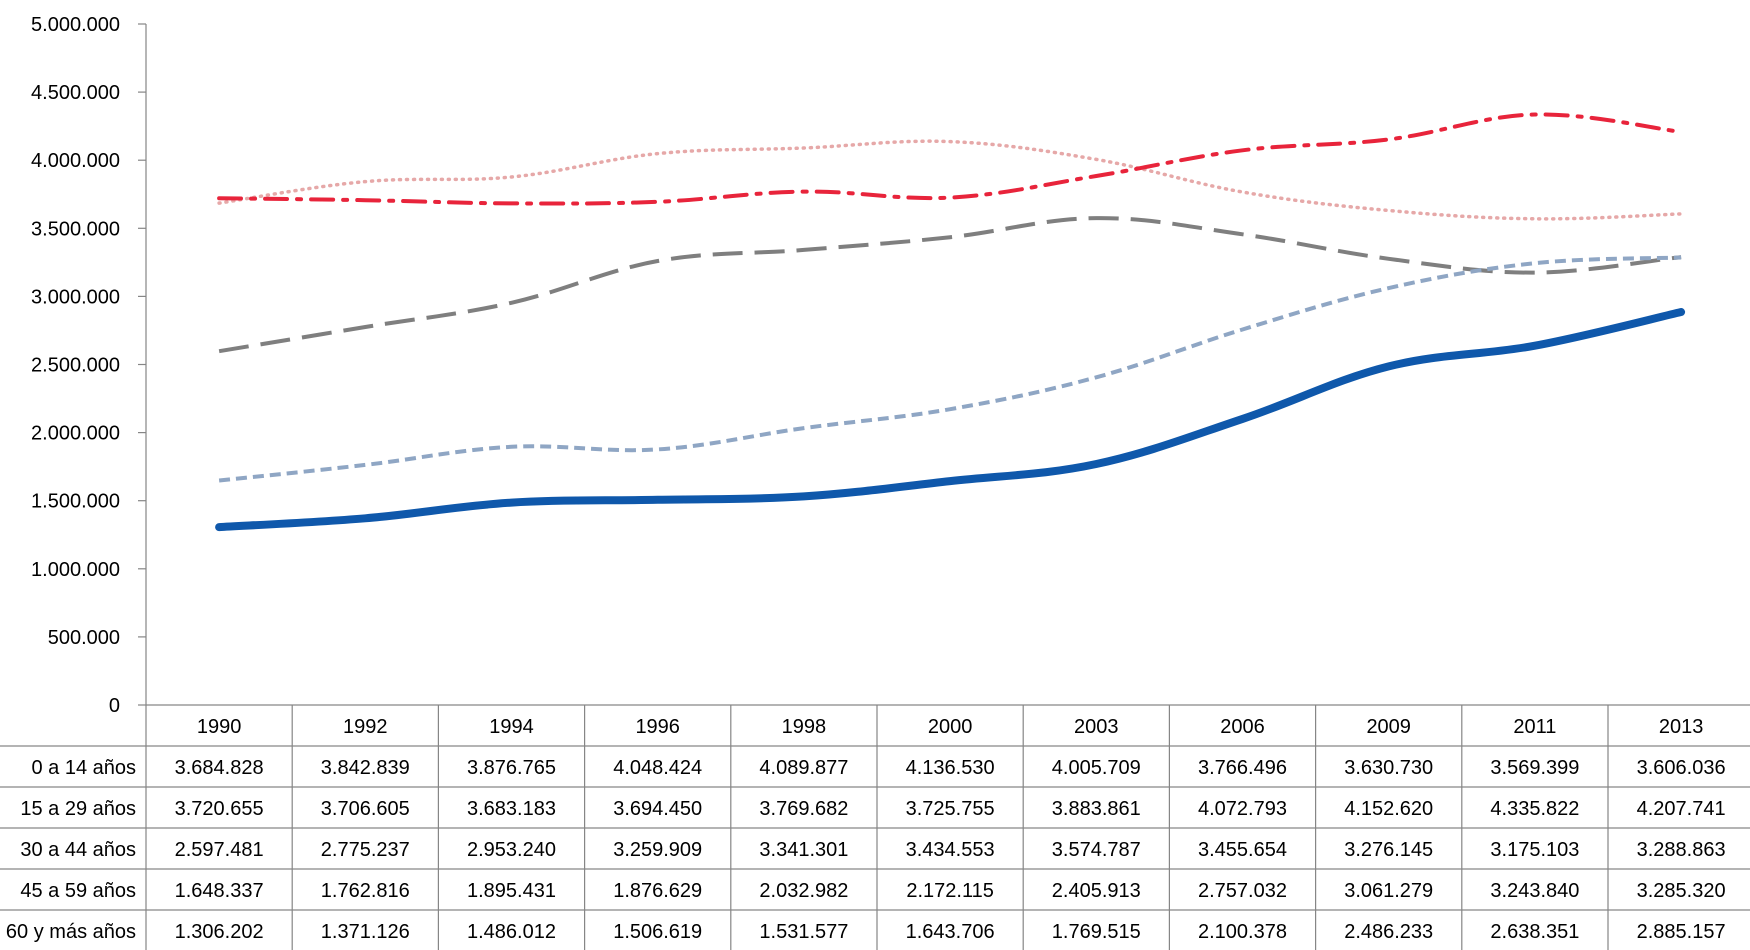 This screenshot has height=950, width=1750. What do you see at coordinates (365, 850) in the screenshot?
I see `data-label: 2.775.237` at bounding box center [365, 850].